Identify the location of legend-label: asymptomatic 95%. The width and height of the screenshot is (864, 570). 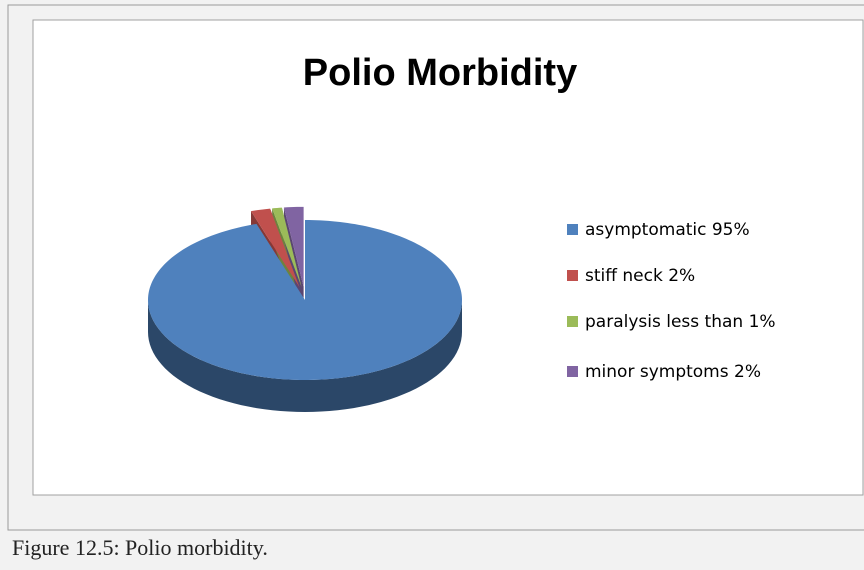
(667, 230).